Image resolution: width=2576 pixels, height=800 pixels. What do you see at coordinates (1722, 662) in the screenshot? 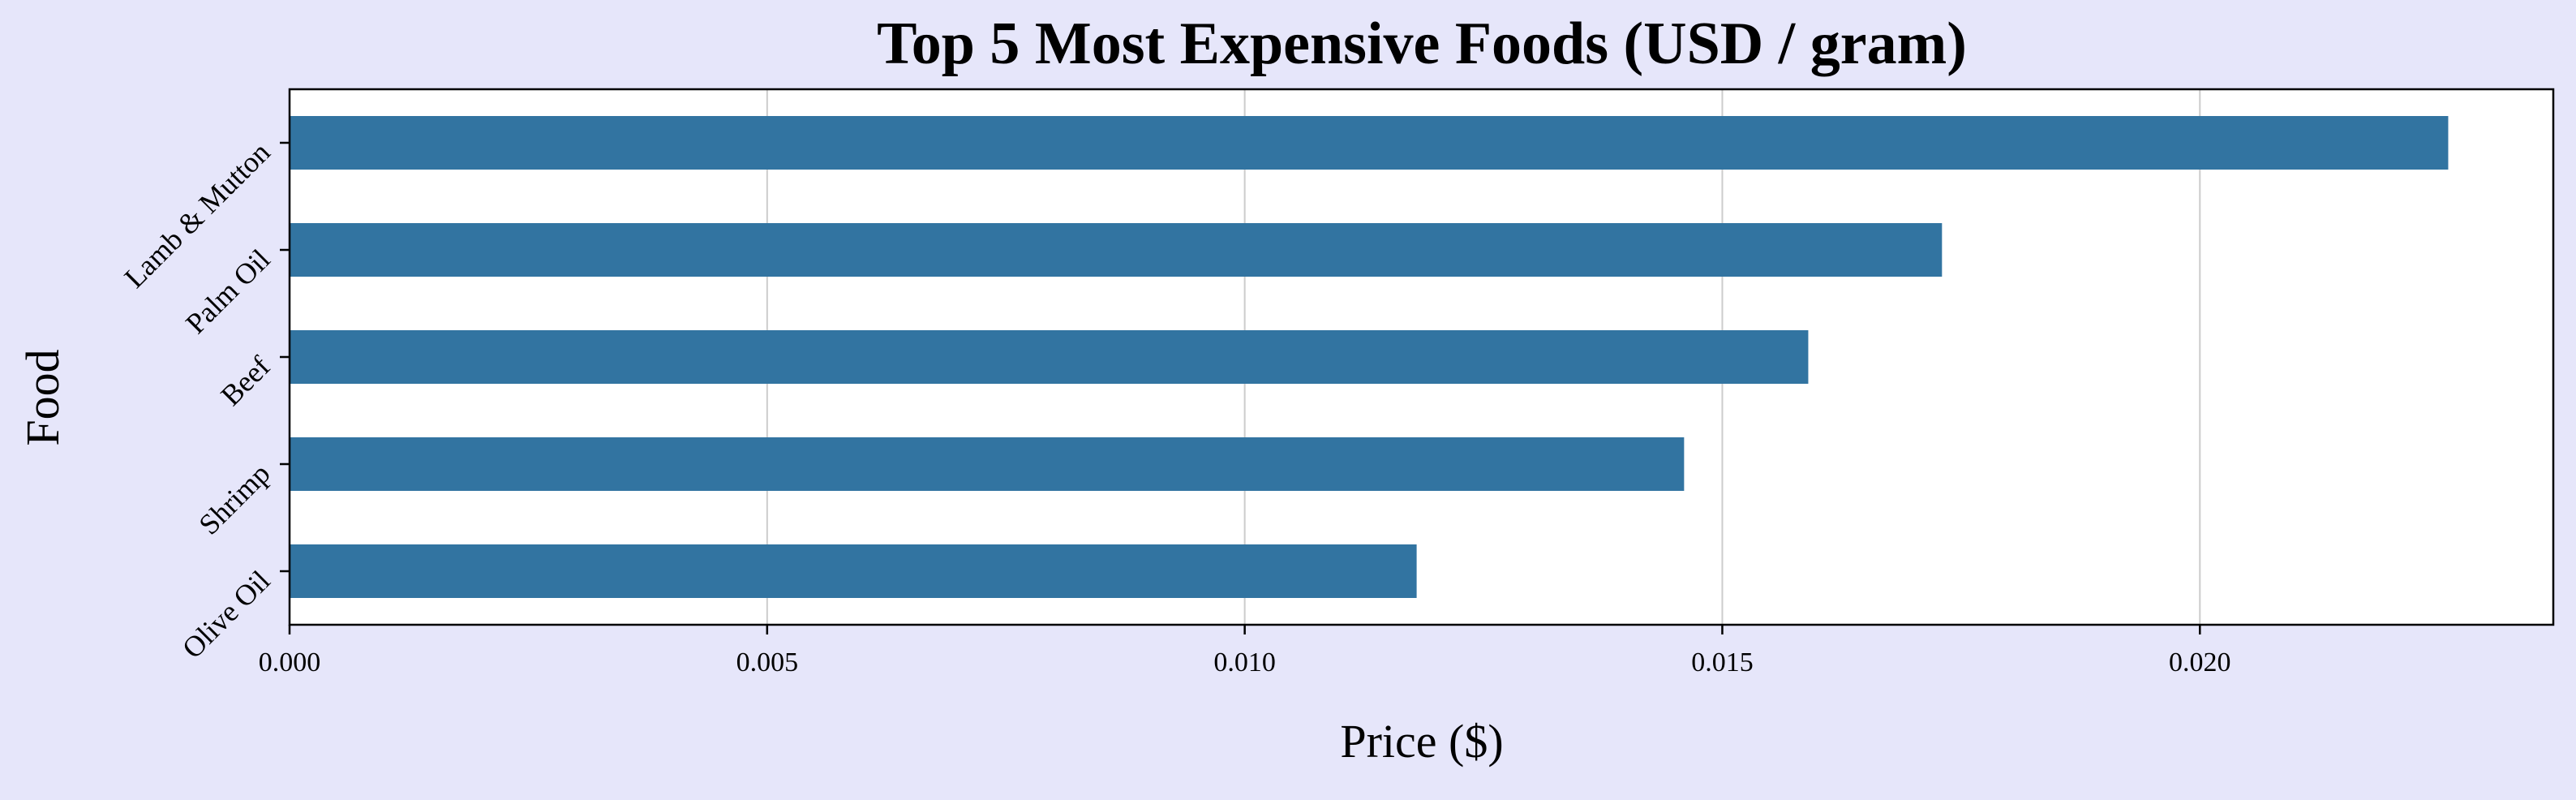
I see `x-tick-label: 0.015` at bounding box center [1722, 662].